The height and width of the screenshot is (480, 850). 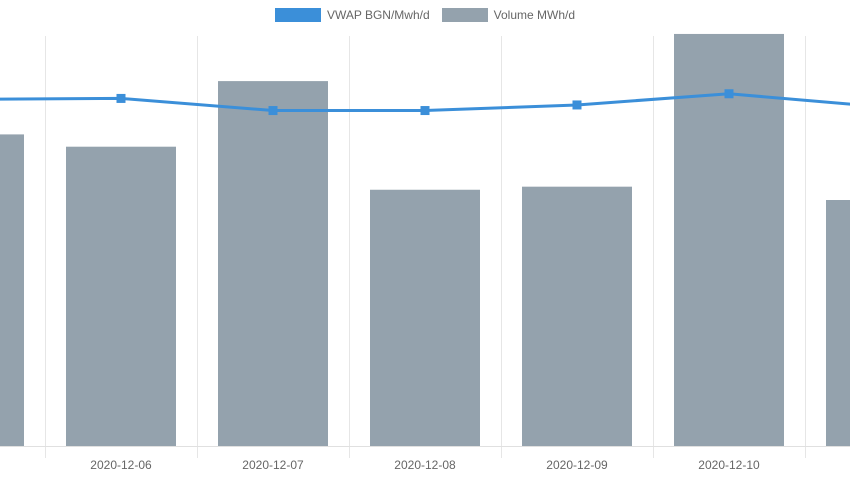 What do you see at coordinates (577, 465) in the screenshot?
I see `x-tick-label: 2020-12-09` at bounding box center [577, 465].